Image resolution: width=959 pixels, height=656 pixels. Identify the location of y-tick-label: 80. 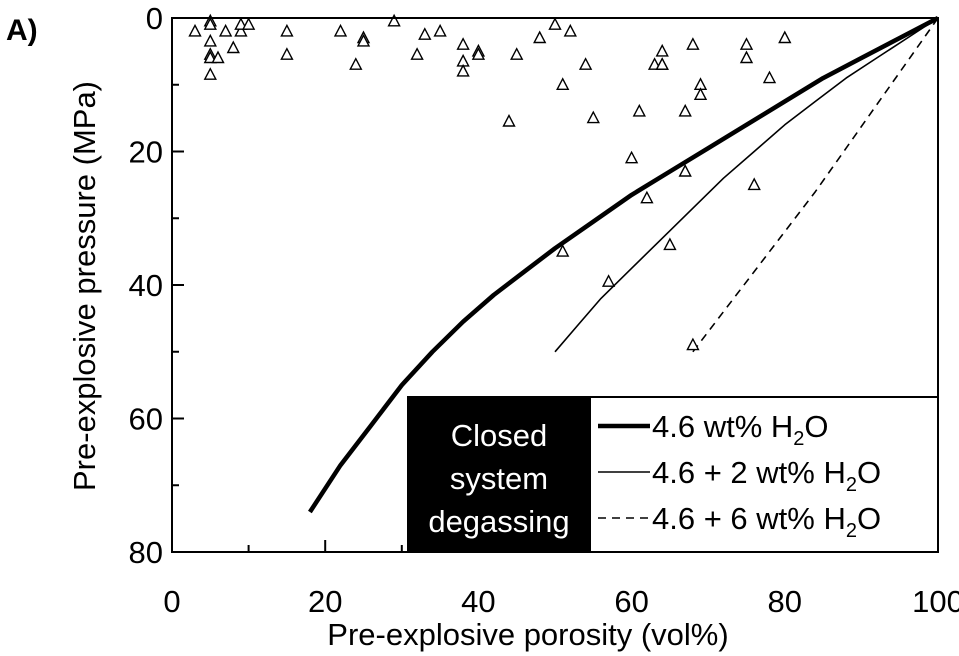
(146, 552).